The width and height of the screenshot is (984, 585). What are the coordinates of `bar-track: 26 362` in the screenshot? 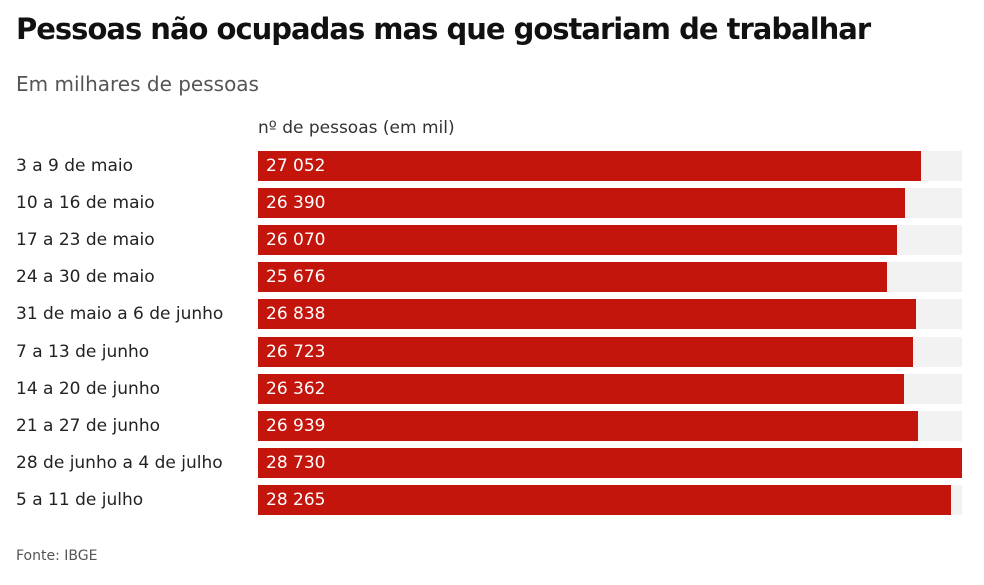 It's located at (610, 389).